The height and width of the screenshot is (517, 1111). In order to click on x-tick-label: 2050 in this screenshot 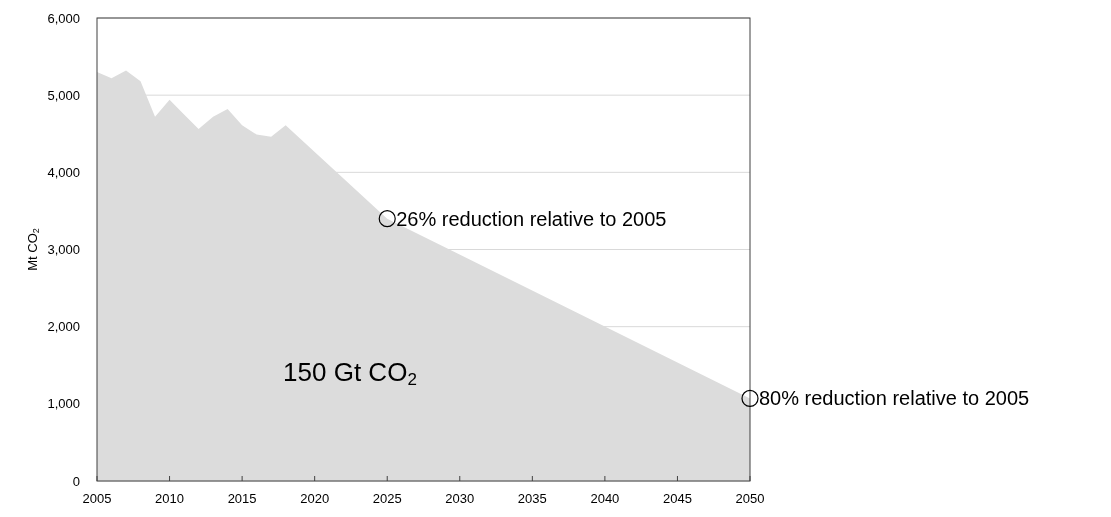, I will do `click(750, 498)`.